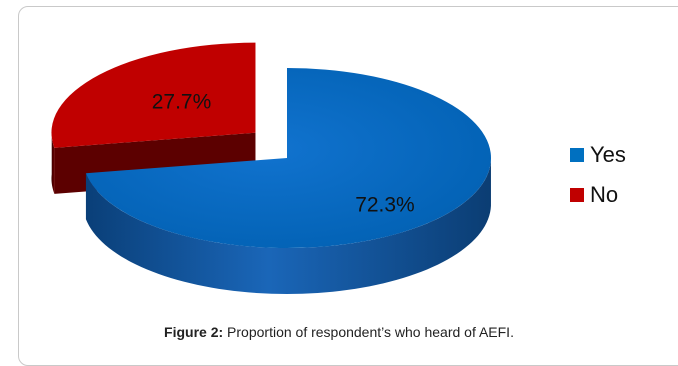 The height and width of the screenshot is (366, 678). I want to click on slice-no, so click(153, 95).